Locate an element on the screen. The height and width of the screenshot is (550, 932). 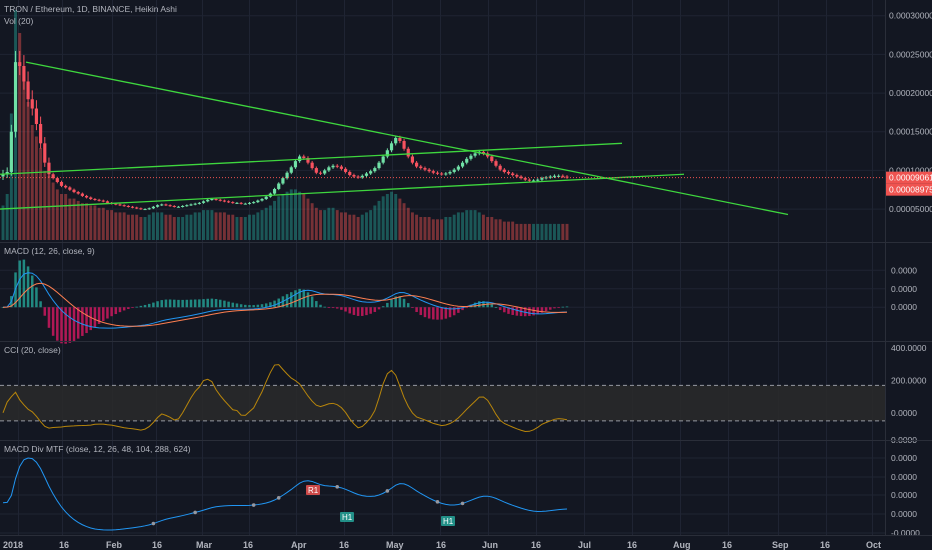
div-y-tick-1: 0.0000 is located at coordinates (904, 458).